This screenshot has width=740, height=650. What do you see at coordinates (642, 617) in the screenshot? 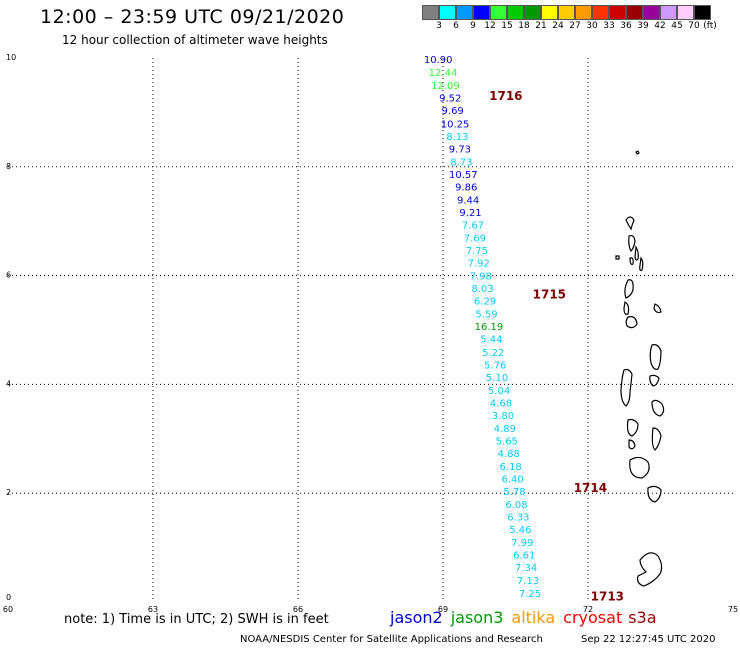
I see `sat-s3a: s3a` at bounding box center [642, 617].